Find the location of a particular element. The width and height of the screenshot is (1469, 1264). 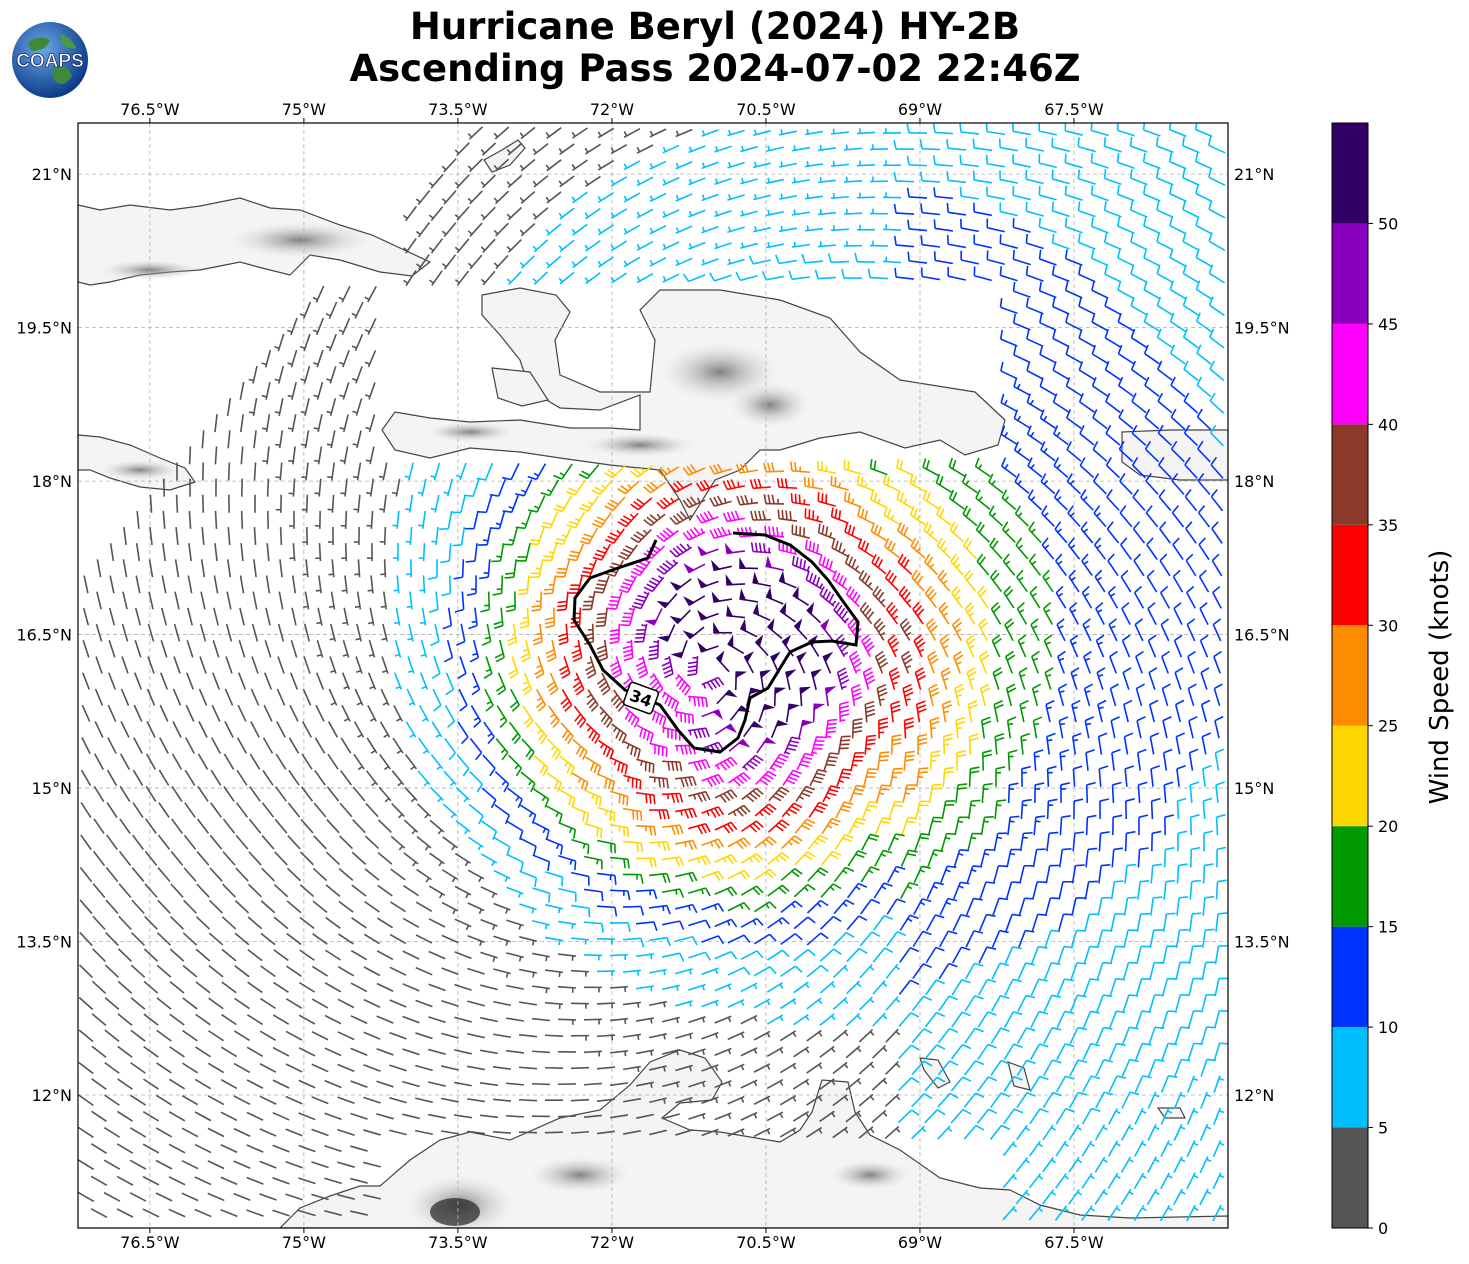

colorbar-tick-label: 25 is located at coordinates (1388, 726).